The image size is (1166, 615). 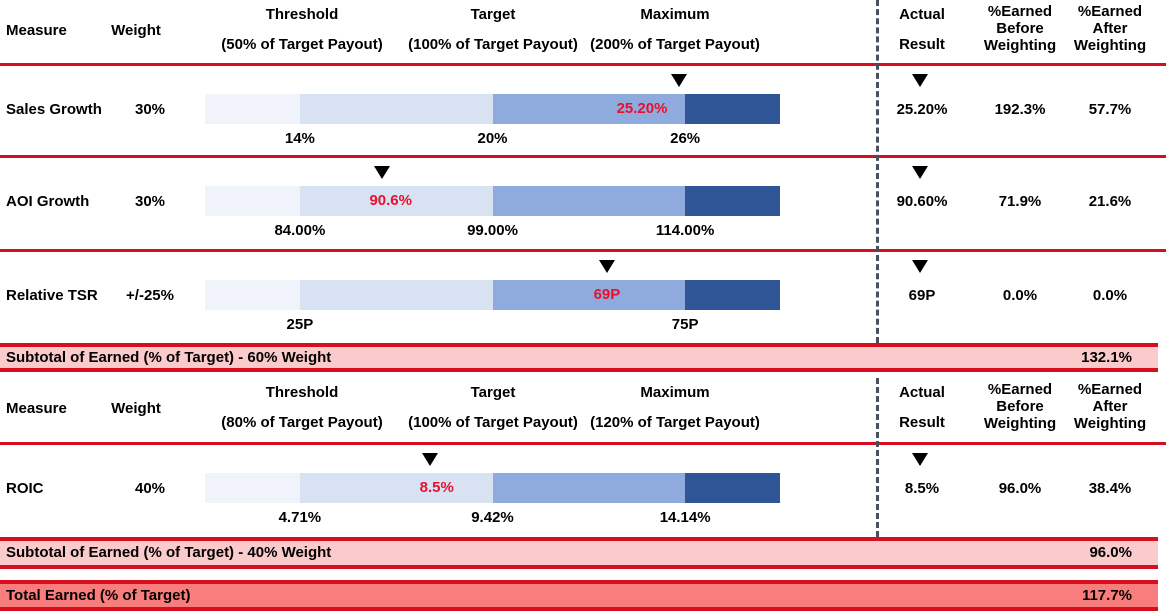 I want to click on axis-tick-label: 26%, so click(x=685, y=138).